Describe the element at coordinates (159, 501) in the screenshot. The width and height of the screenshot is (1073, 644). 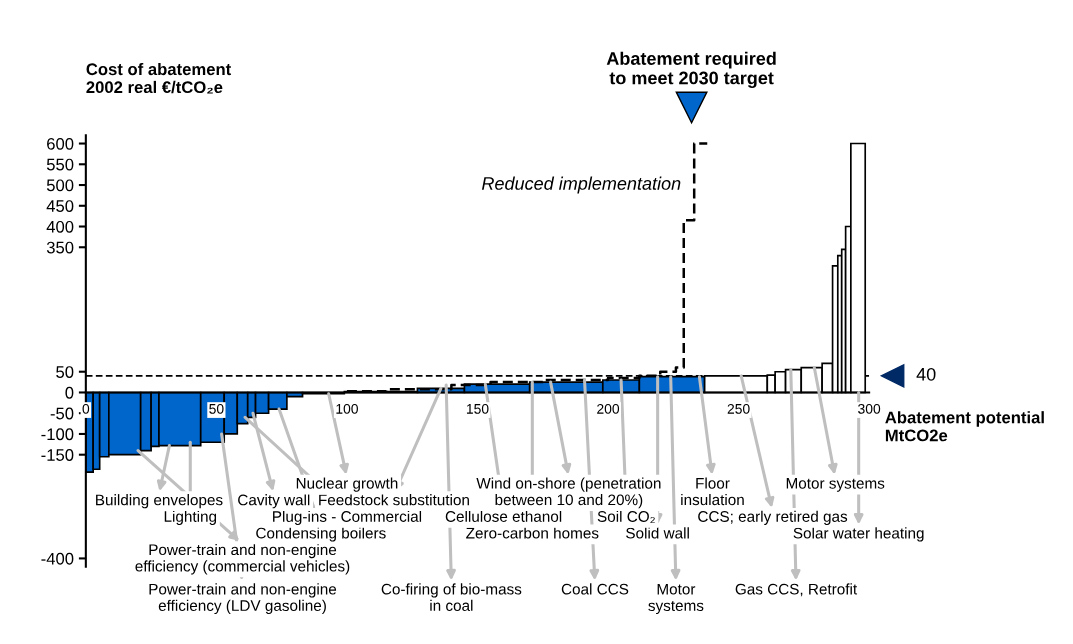
I see `annotation: Building envelopes` at that location.